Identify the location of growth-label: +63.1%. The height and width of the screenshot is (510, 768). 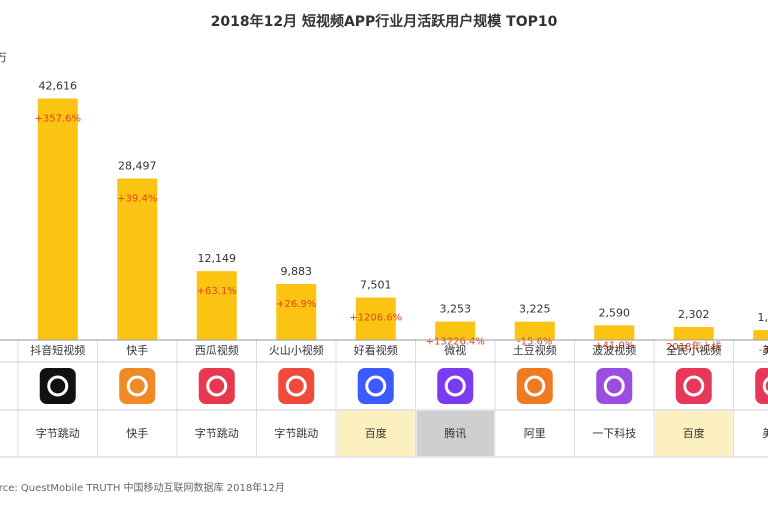
(217, 291).